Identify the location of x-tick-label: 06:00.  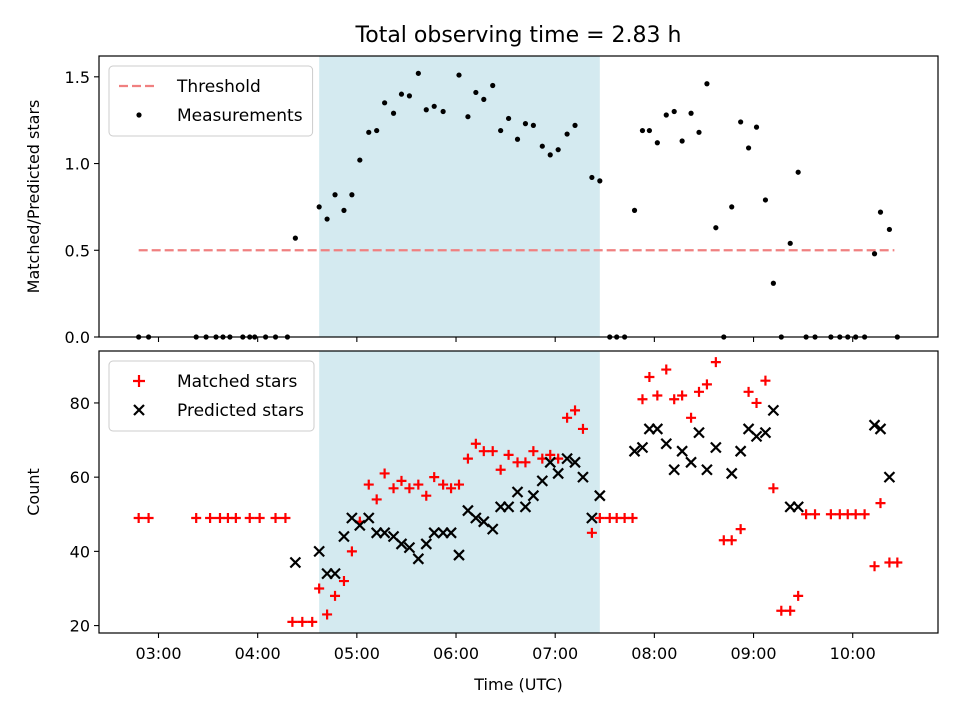
(456, 653).